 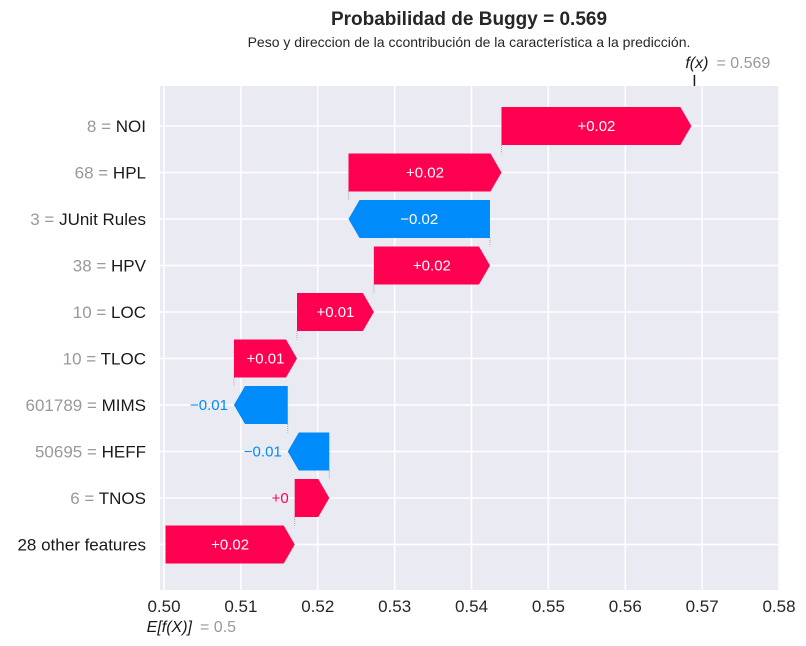 I want to click on feature-name: 28 other features, so click(x=81, y=545).